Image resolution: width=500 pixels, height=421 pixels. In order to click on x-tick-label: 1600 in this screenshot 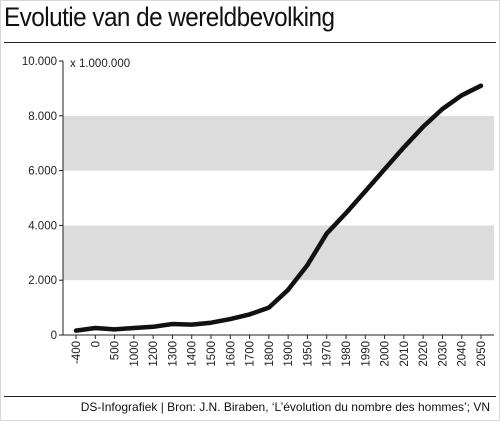, I will do `click(231, 354)`.